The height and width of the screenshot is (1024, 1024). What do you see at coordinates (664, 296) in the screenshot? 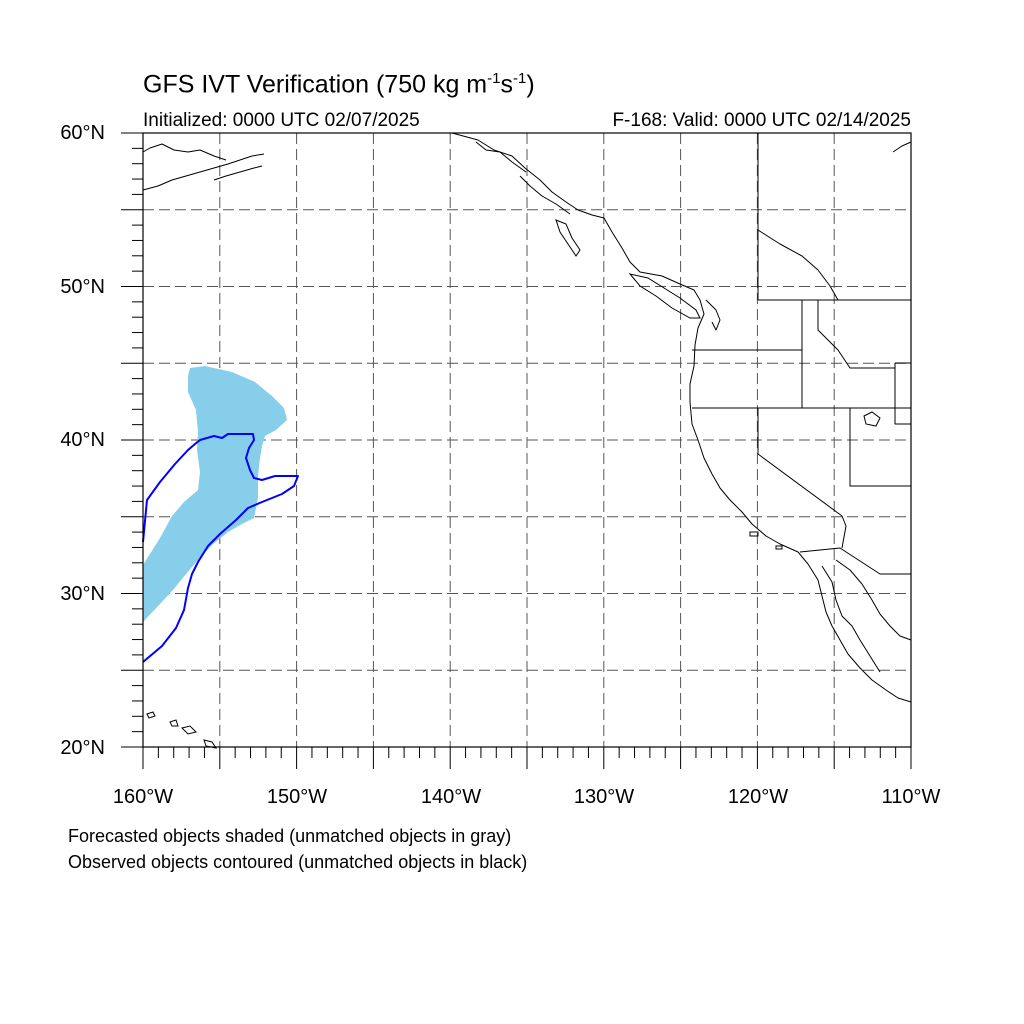
I see `vancouver-island` at bounding box center [664, 296].